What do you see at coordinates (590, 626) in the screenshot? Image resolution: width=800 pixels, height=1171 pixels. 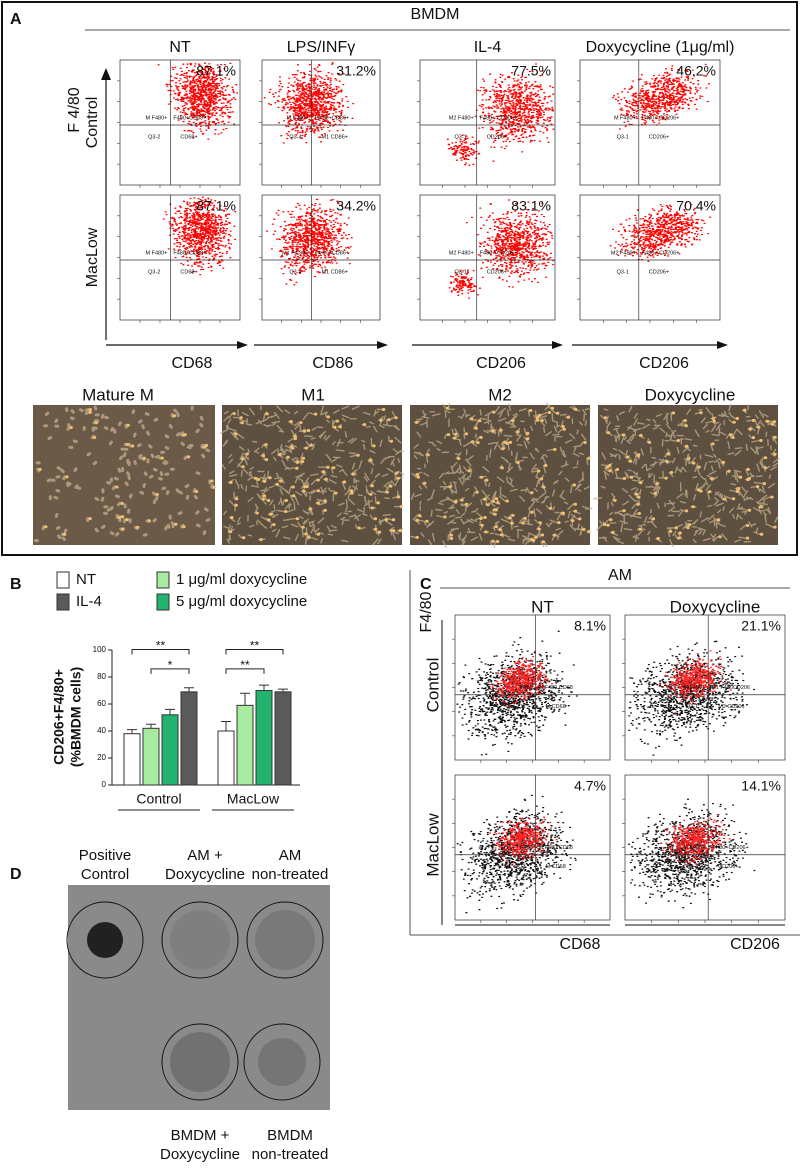 I see `gate-percent: 8.1%` at bounding box center [590, 626].